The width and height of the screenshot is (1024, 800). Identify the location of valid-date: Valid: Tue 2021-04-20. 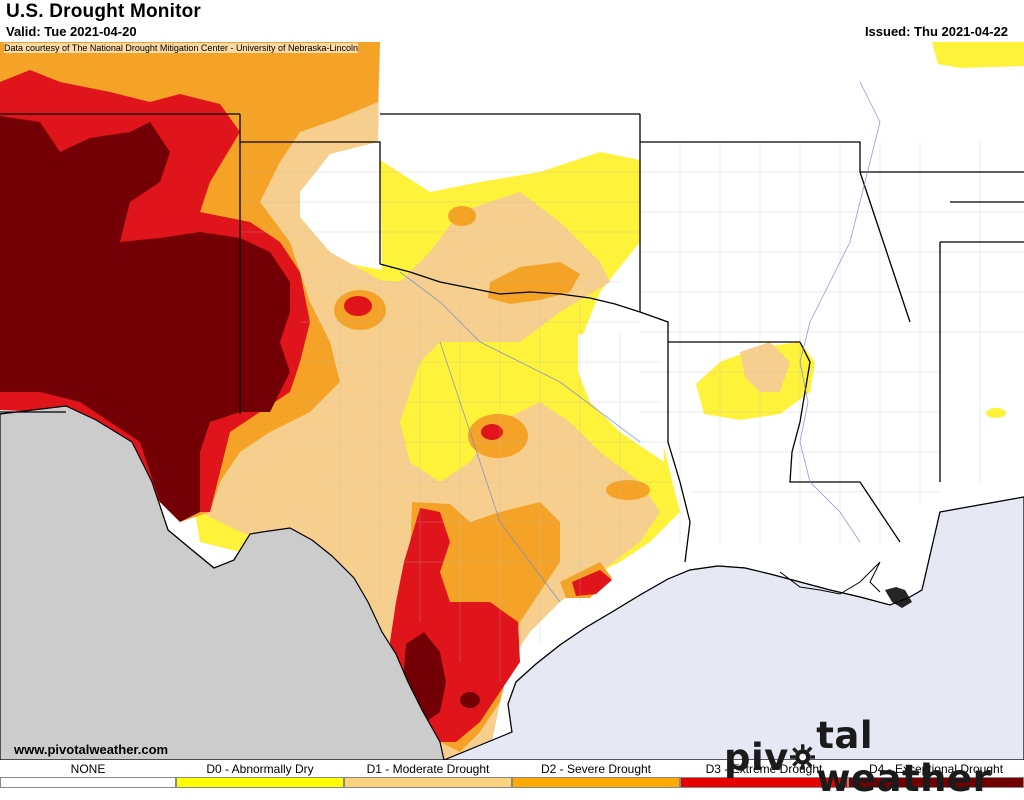
(71, 31).